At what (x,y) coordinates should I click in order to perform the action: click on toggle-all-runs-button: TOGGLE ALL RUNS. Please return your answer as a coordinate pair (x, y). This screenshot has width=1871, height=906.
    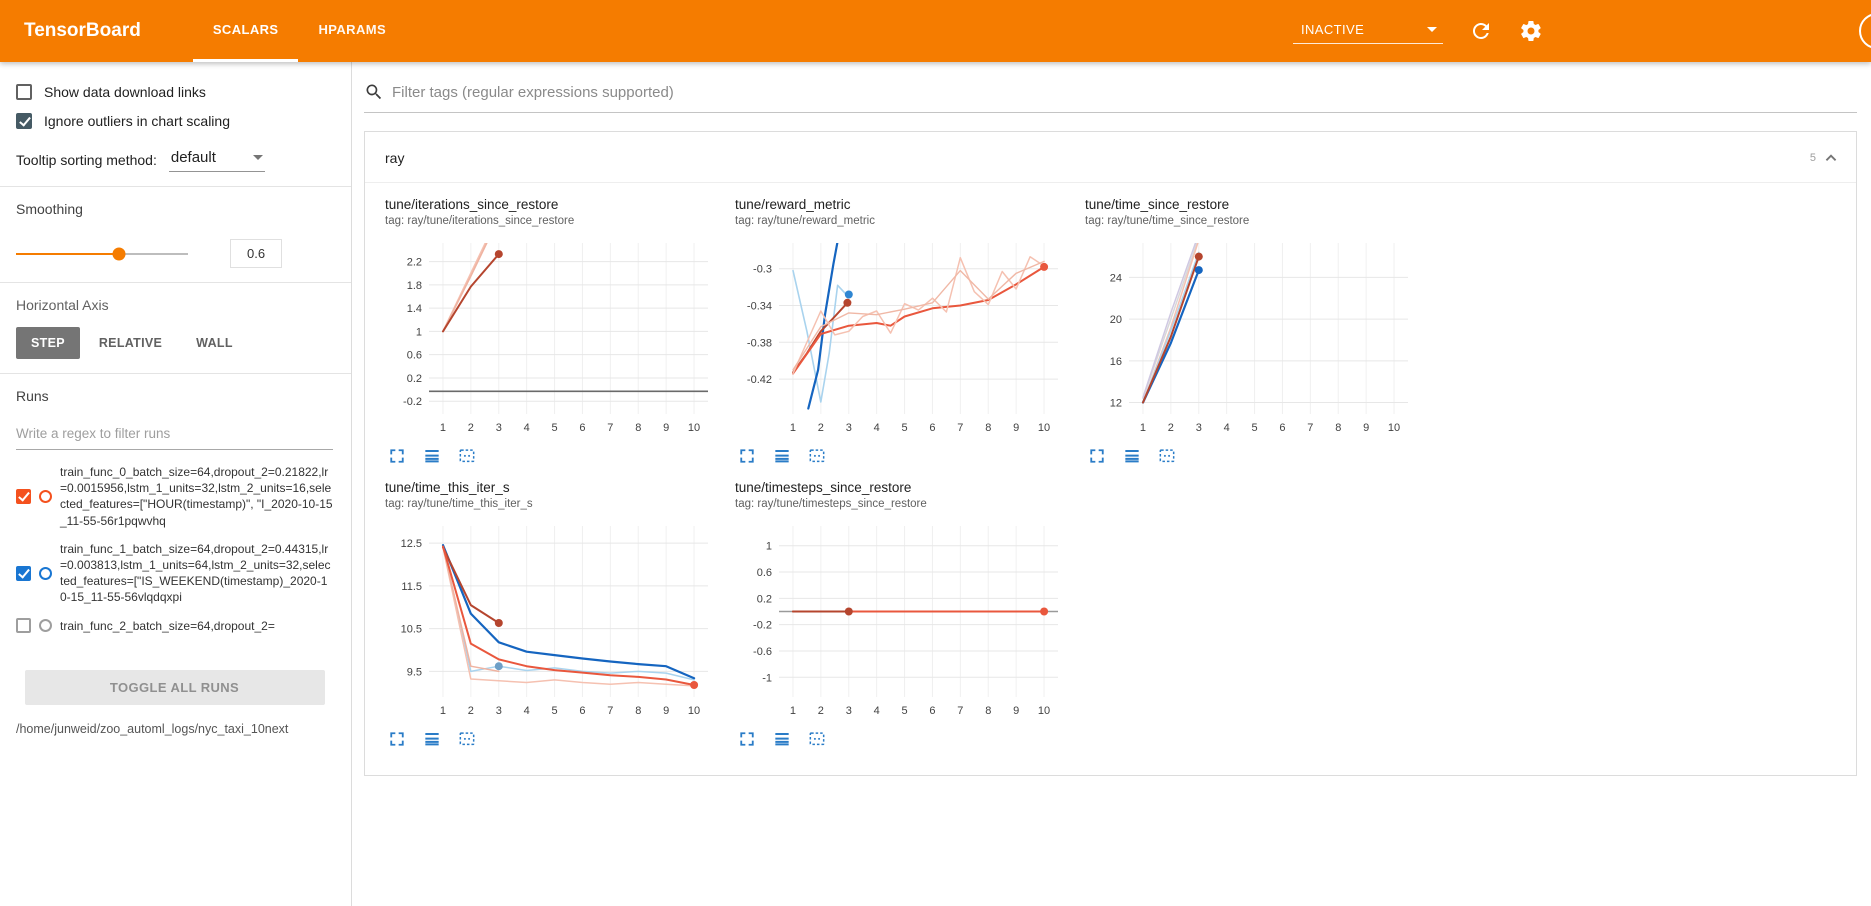
    Looking at the image, I should click on (174, 687).